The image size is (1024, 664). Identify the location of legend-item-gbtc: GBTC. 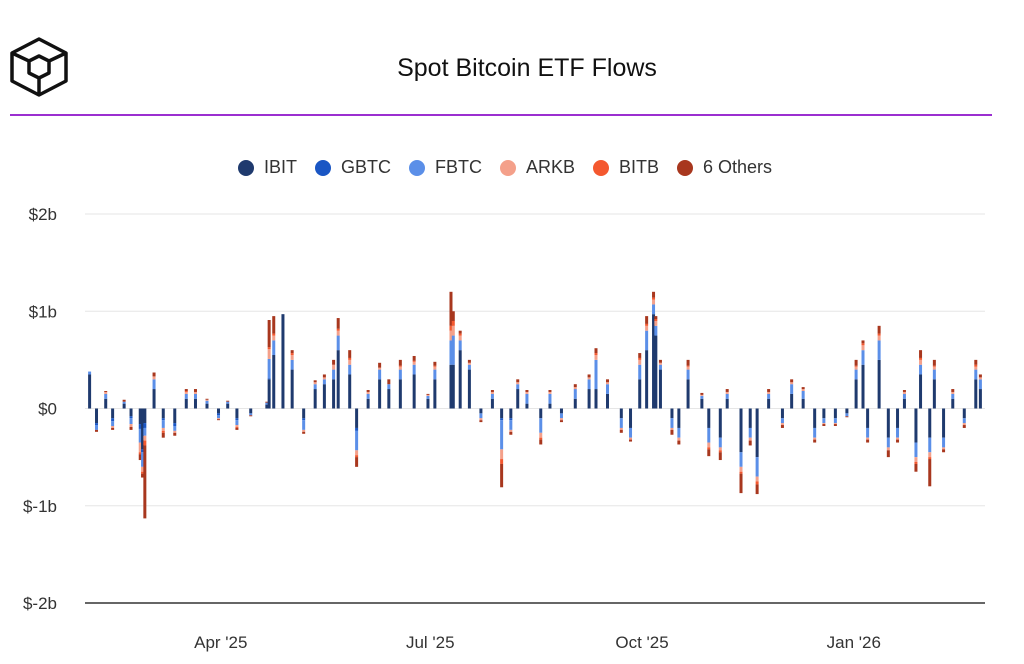
(352, 167).